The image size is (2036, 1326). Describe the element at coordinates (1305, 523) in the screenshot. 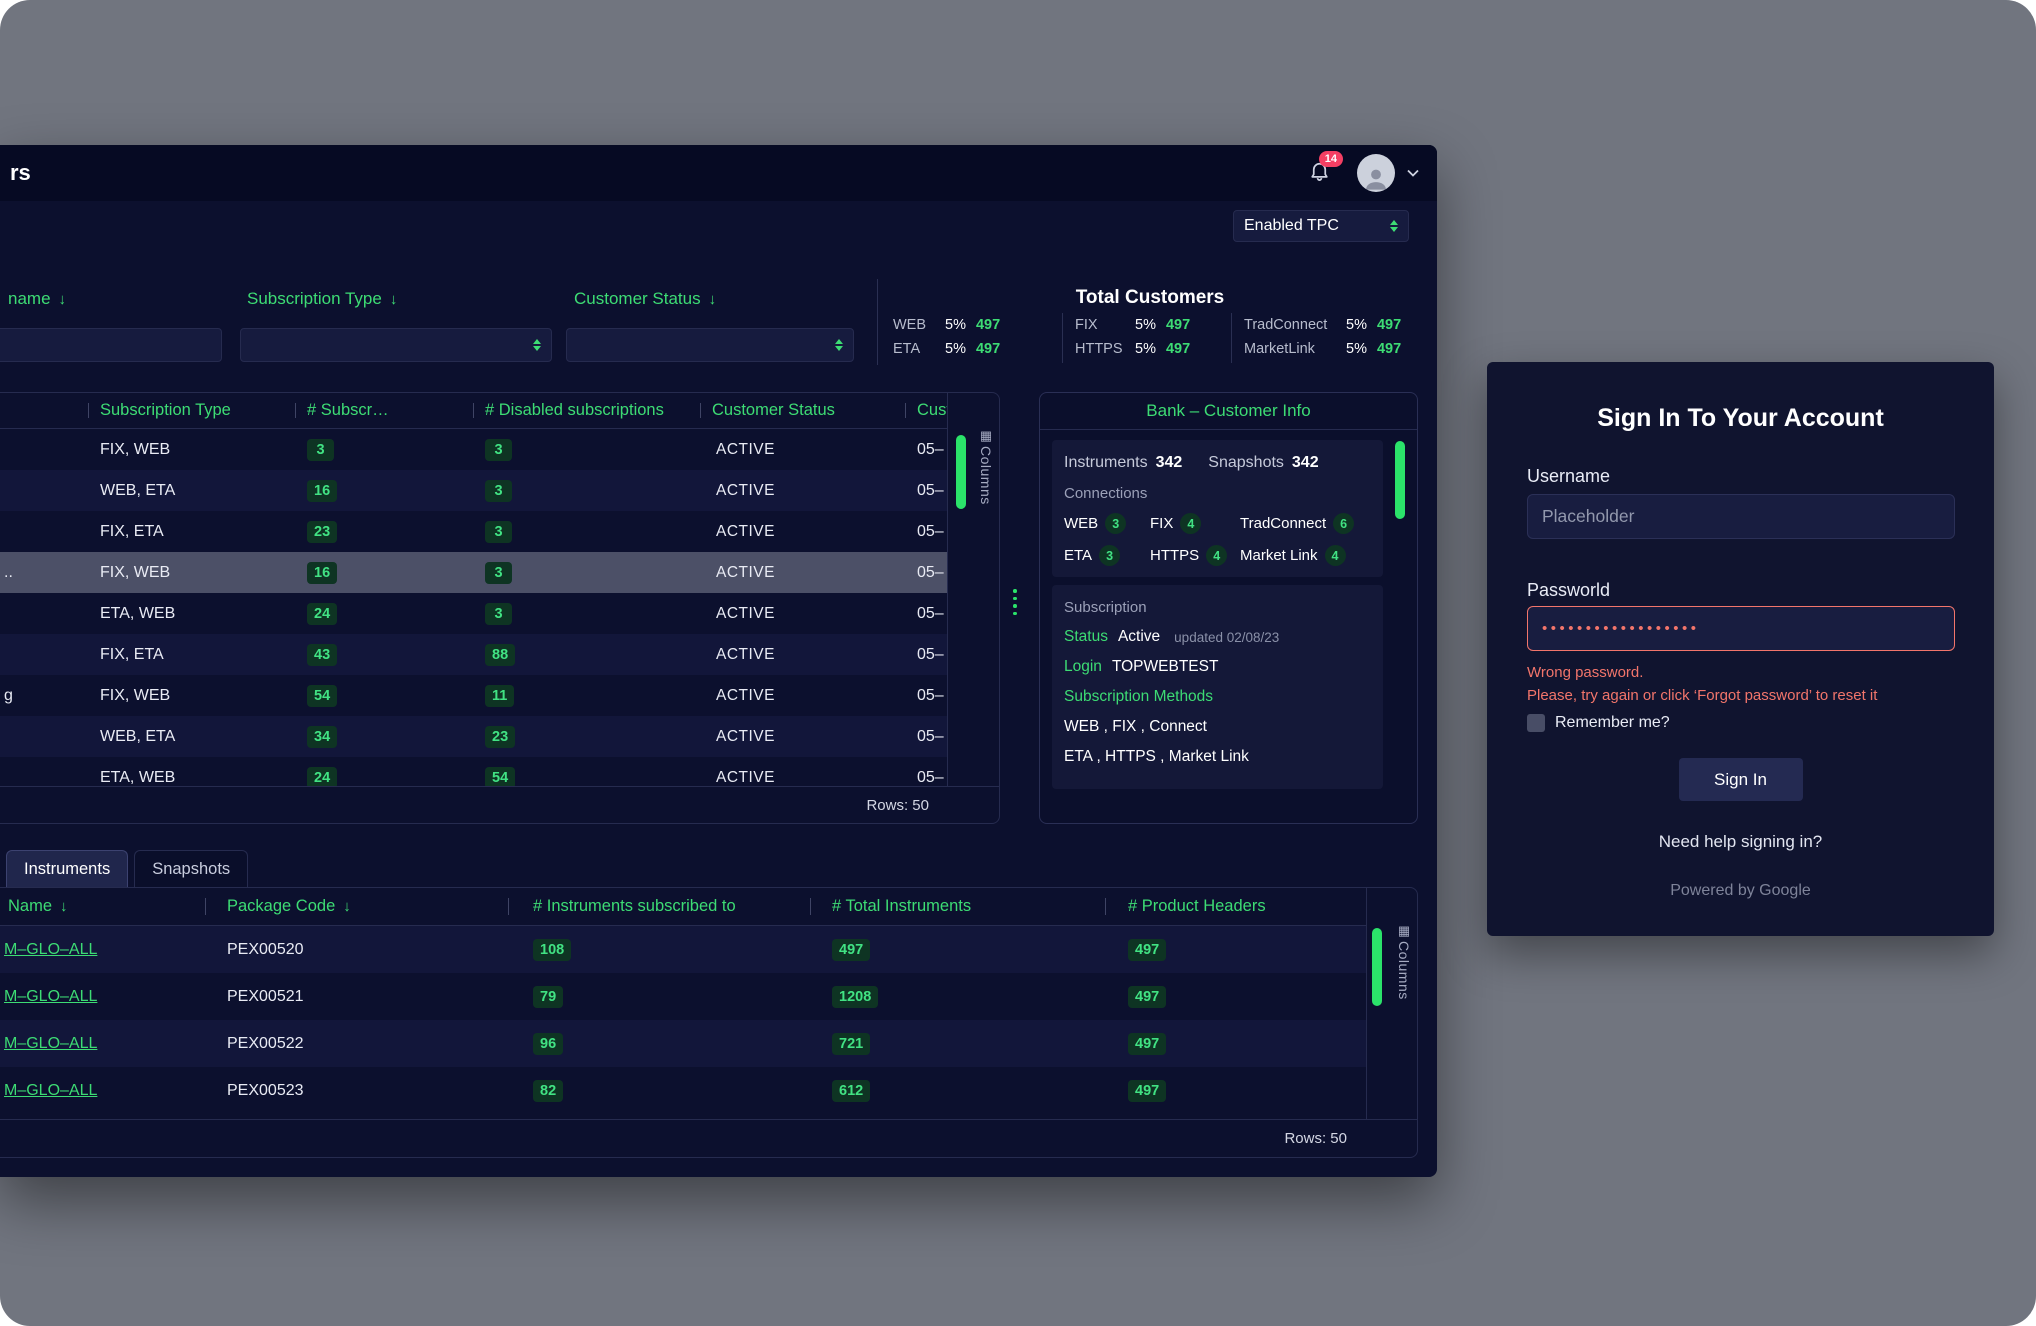

I see `connection-item: TradConnect 6` at that location.